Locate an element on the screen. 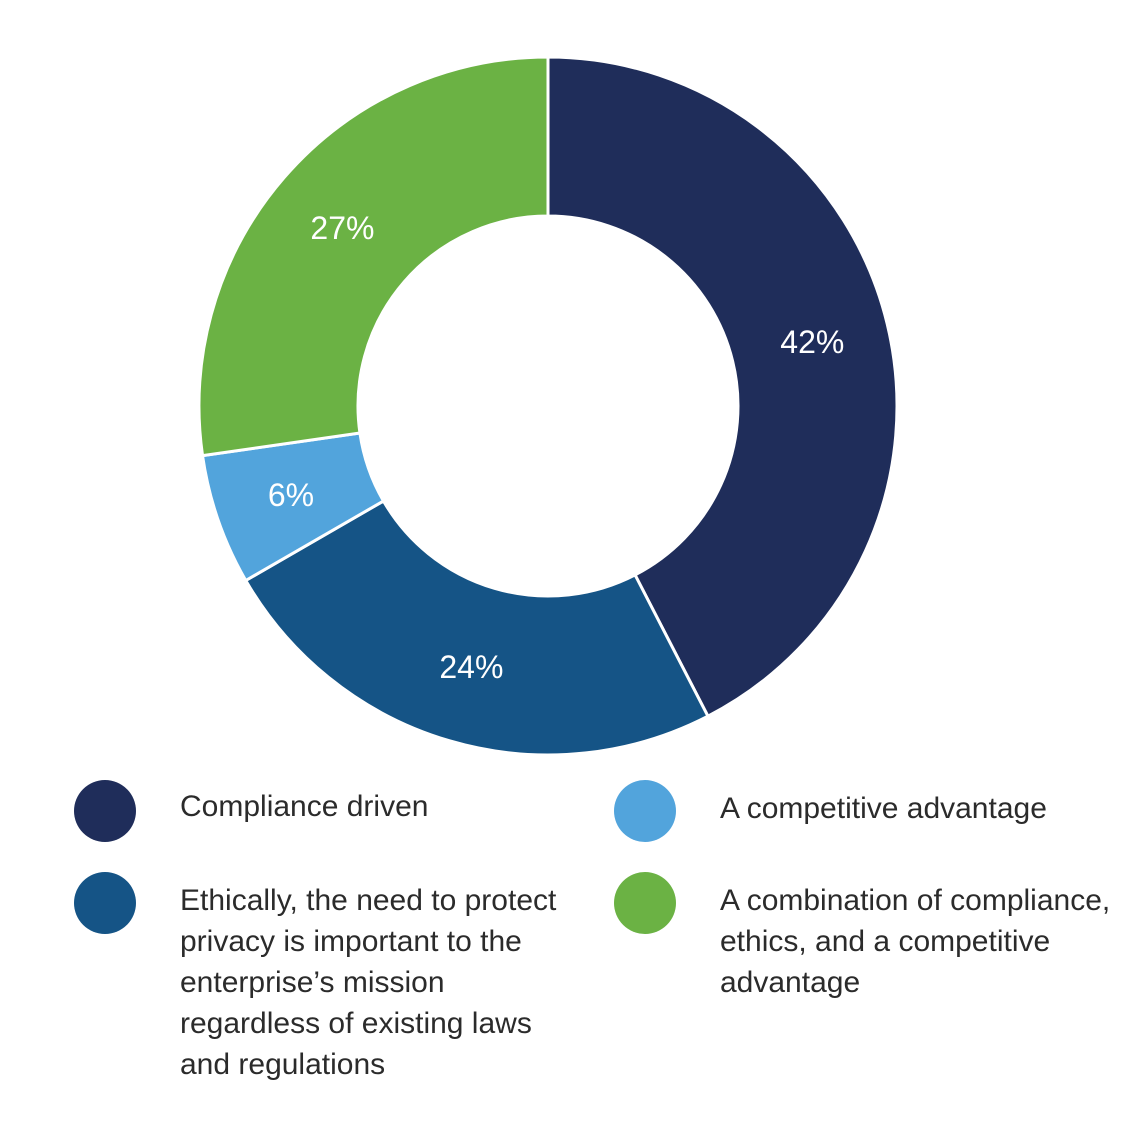  legend-swatch-ethically is located at coordinates (105, 903).